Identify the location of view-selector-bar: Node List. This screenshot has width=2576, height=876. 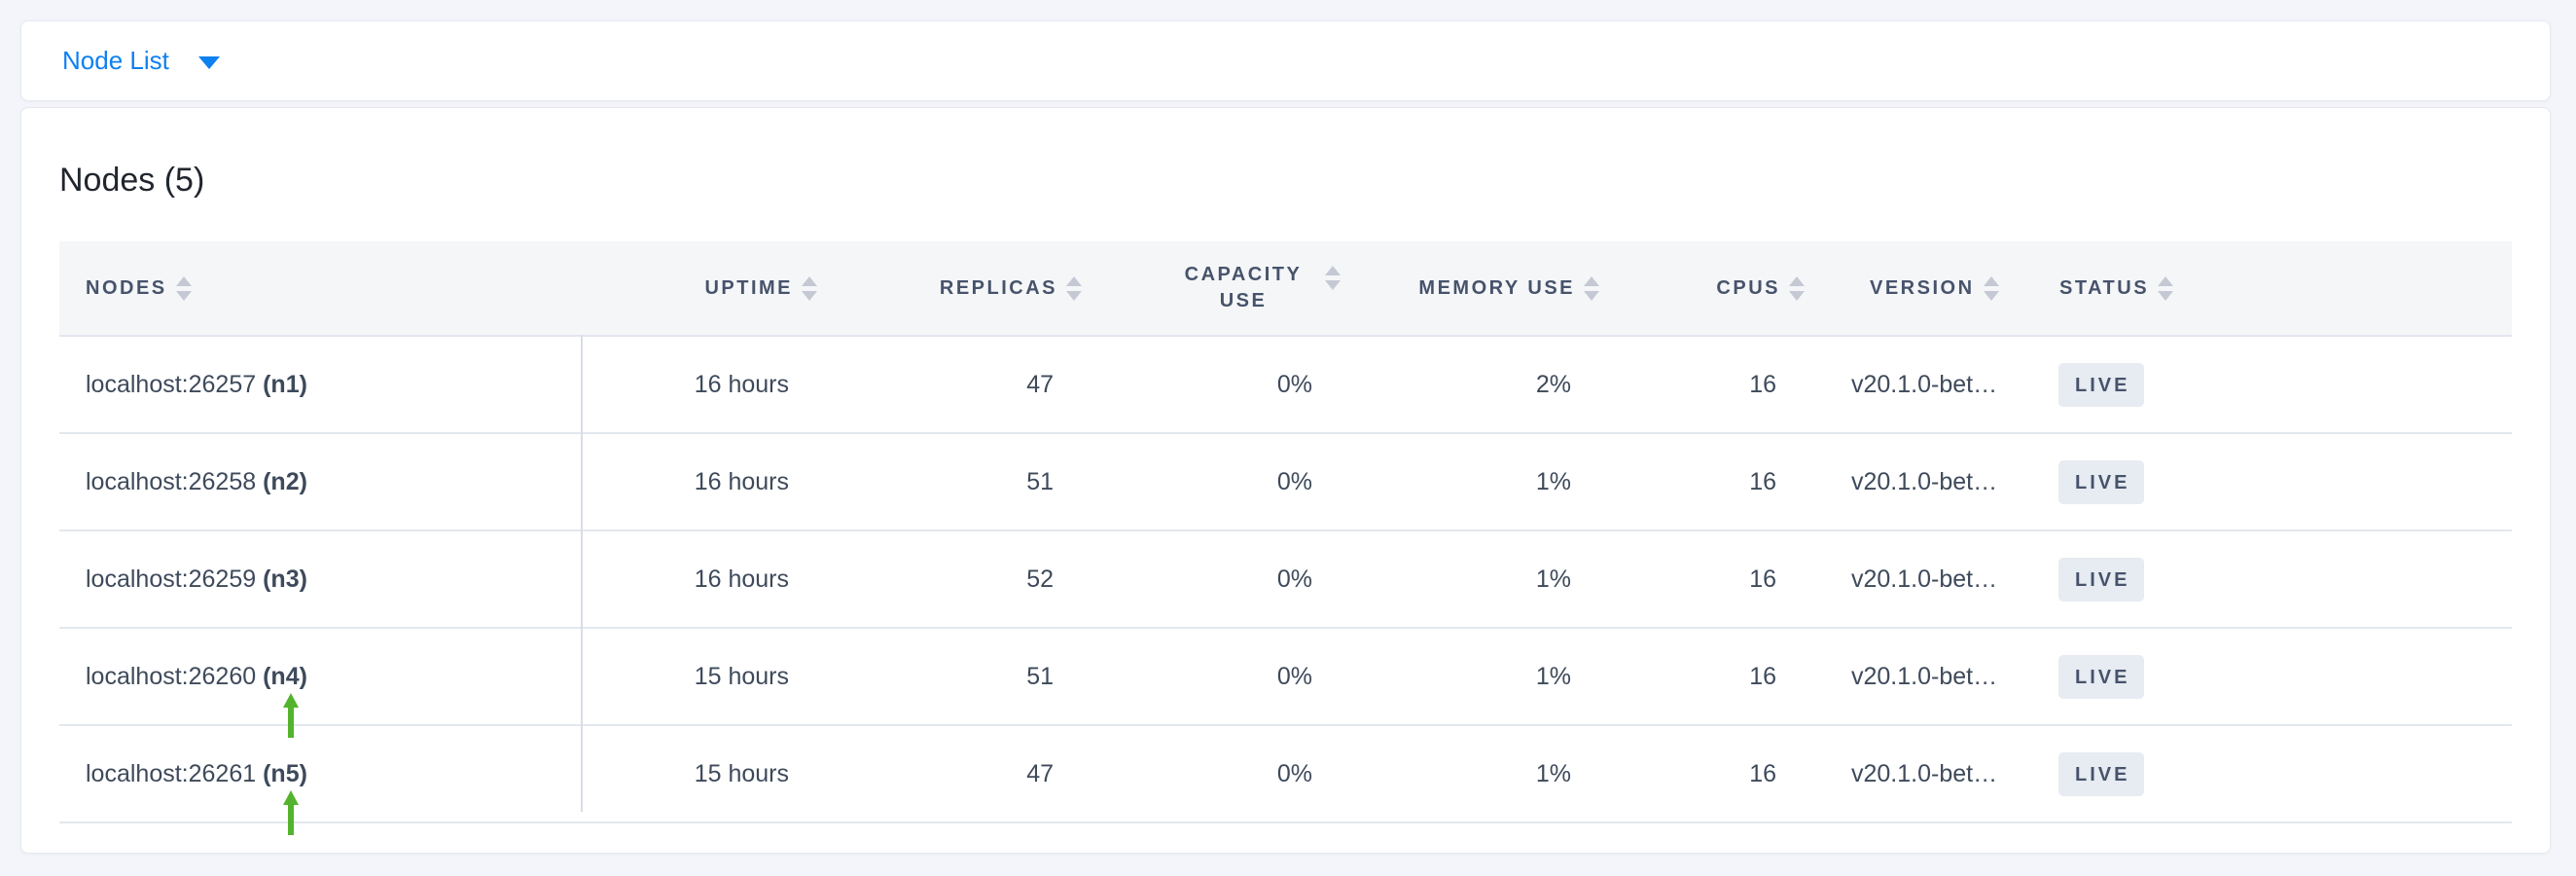
(1285, 61).